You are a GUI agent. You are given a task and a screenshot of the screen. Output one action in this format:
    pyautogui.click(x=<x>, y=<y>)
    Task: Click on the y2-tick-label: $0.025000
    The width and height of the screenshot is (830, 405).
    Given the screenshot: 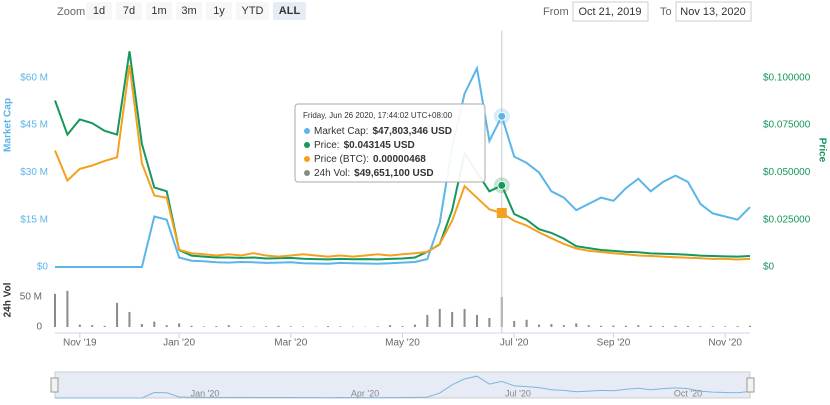 What is the action you would take?
    pyautogui.click(x=787, y=219)
    